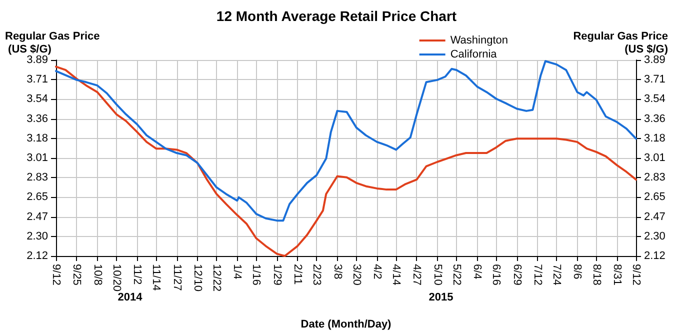 Image resolution: width=673 pixels, height=335 pixels. I want to click on x-tick-label: 2/23, so click(316, 275).